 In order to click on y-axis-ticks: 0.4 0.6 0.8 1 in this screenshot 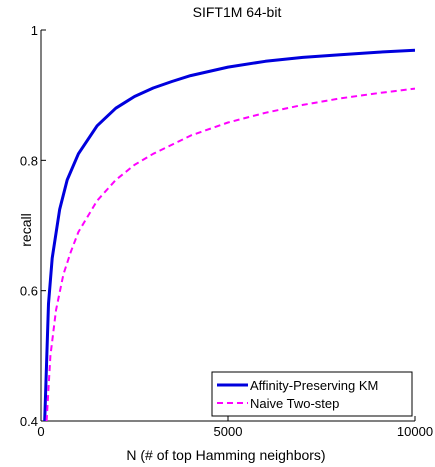, I will do `click(33, 226)`.